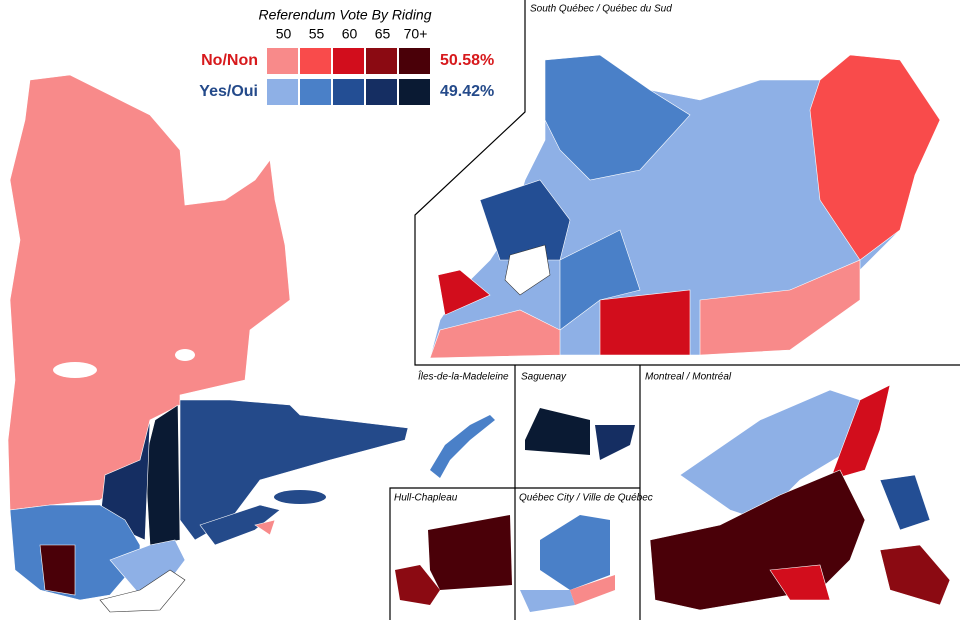  I want to click on hull-west, so click(417, 585).